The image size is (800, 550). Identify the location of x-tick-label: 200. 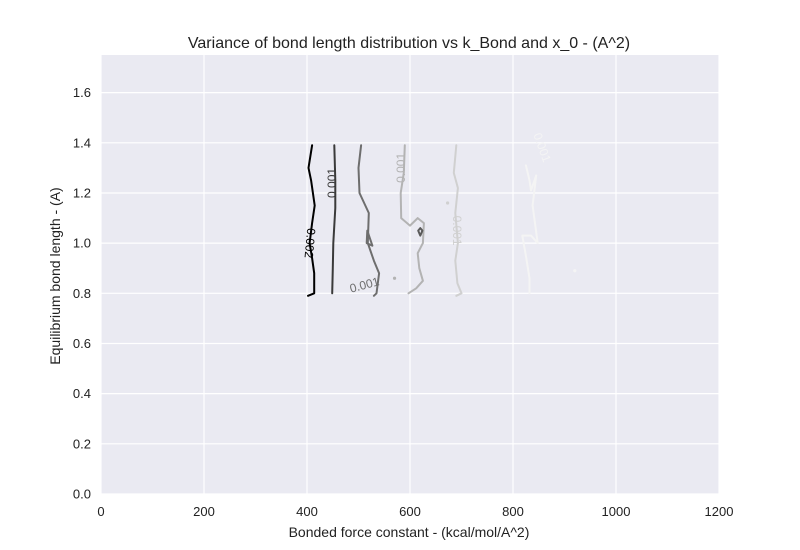
(204, 511).